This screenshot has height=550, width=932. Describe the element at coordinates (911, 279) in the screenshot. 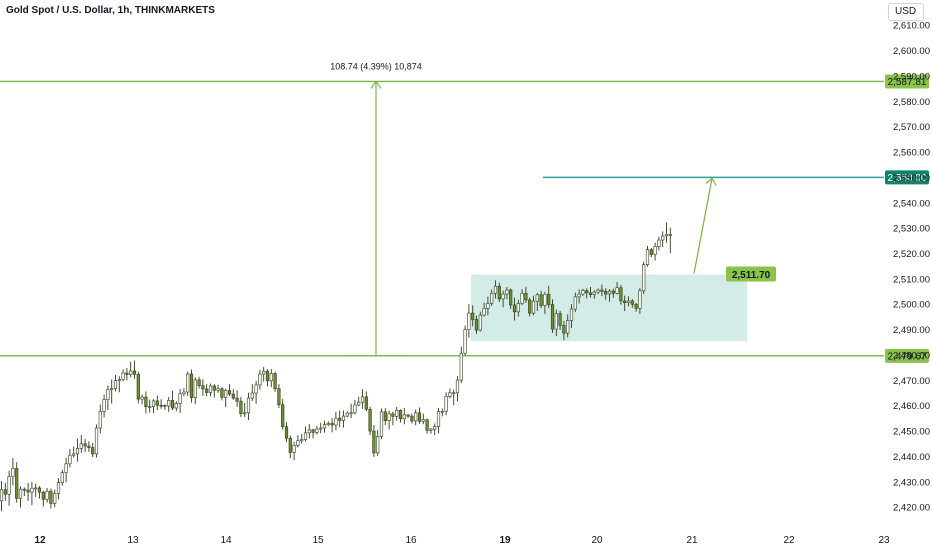

I see `y-axis-tick-label: 2,510.00` at that location.